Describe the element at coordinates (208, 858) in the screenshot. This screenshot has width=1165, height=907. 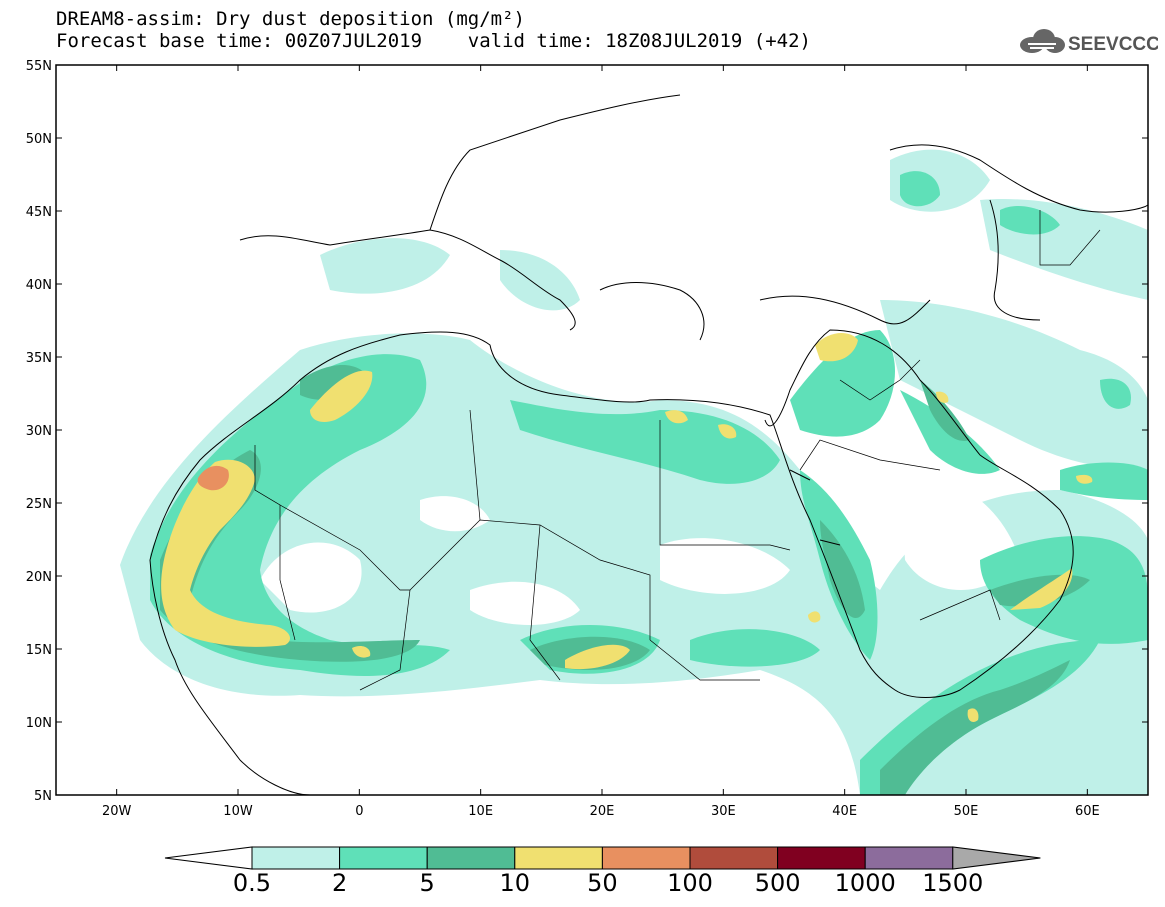
I see `colorbar-lower-arrow` at that location.